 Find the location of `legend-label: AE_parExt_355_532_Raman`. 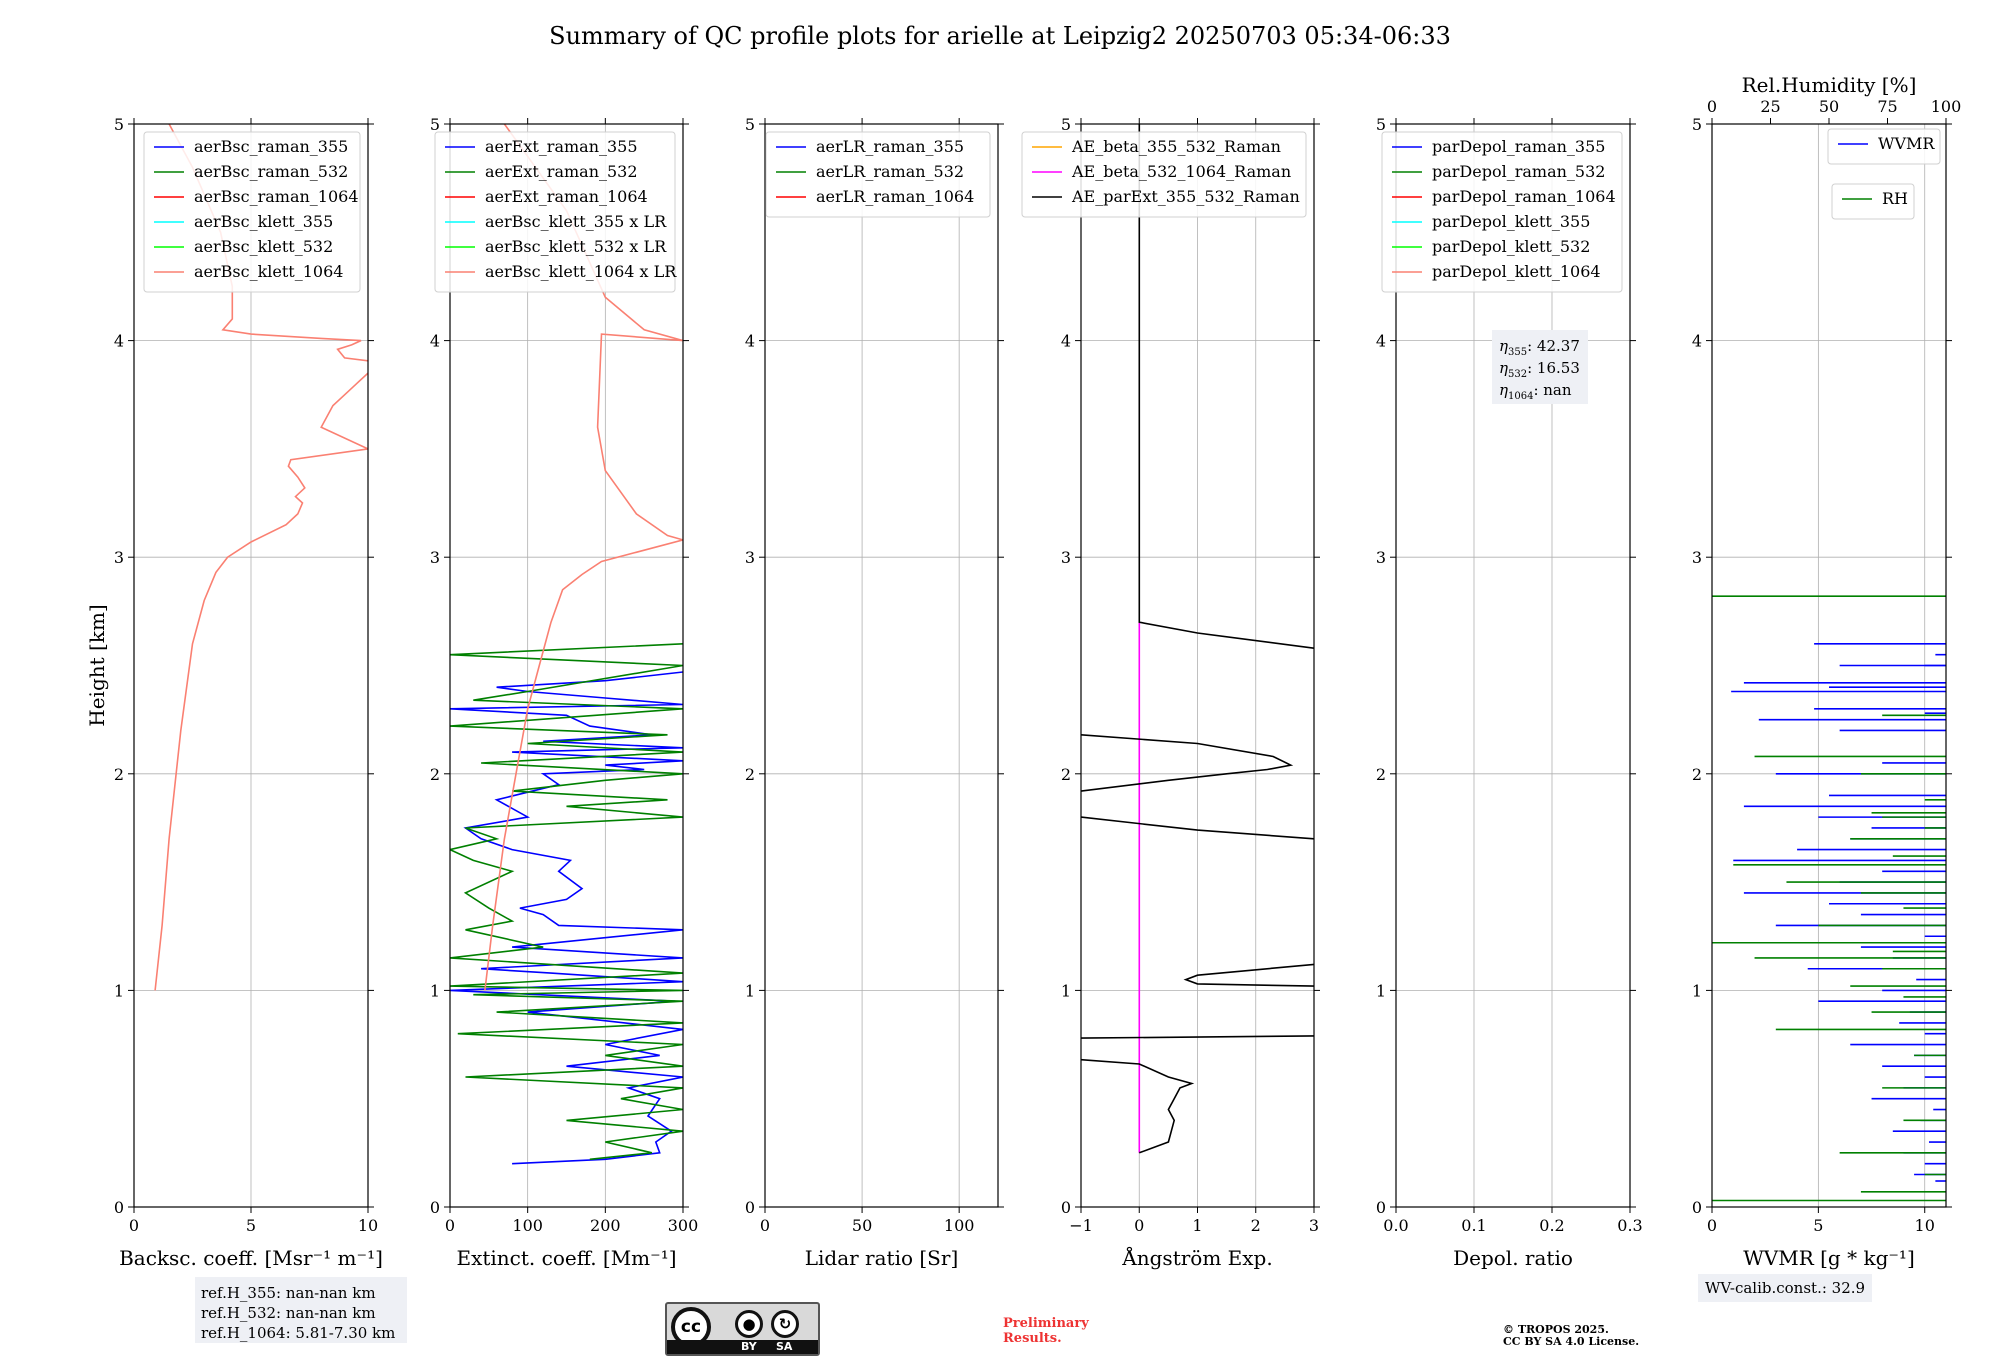

legend-label: AE_parExt_355_532_Raman is located at coordinates (1185, 196).